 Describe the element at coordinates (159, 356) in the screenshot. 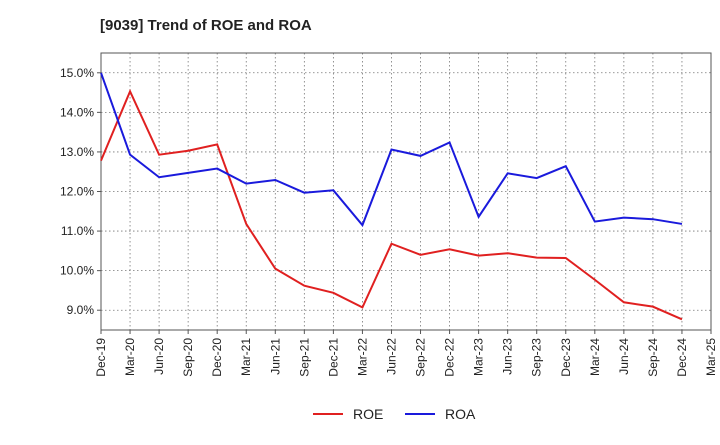

I see `x-tick-label: Jun-20` at that location.